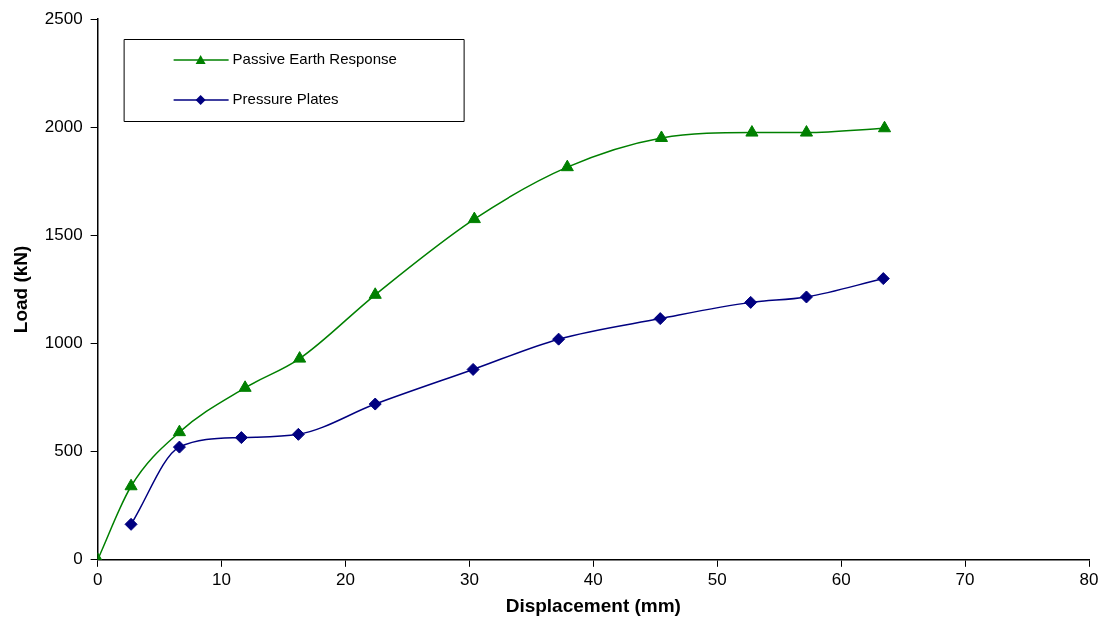  Describe the element at coordinates (68, 451) in the screenshot. I see `y-tick-label: 500` at that location.